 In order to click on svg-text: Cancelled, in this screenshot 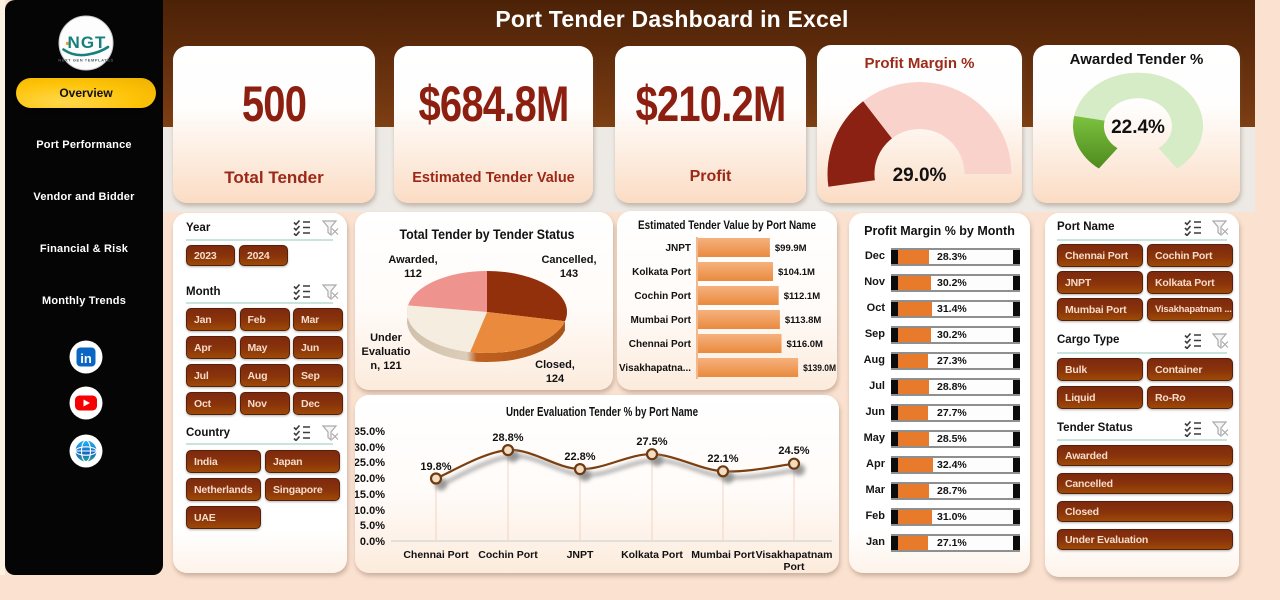, I will do `click(568, 260)`.